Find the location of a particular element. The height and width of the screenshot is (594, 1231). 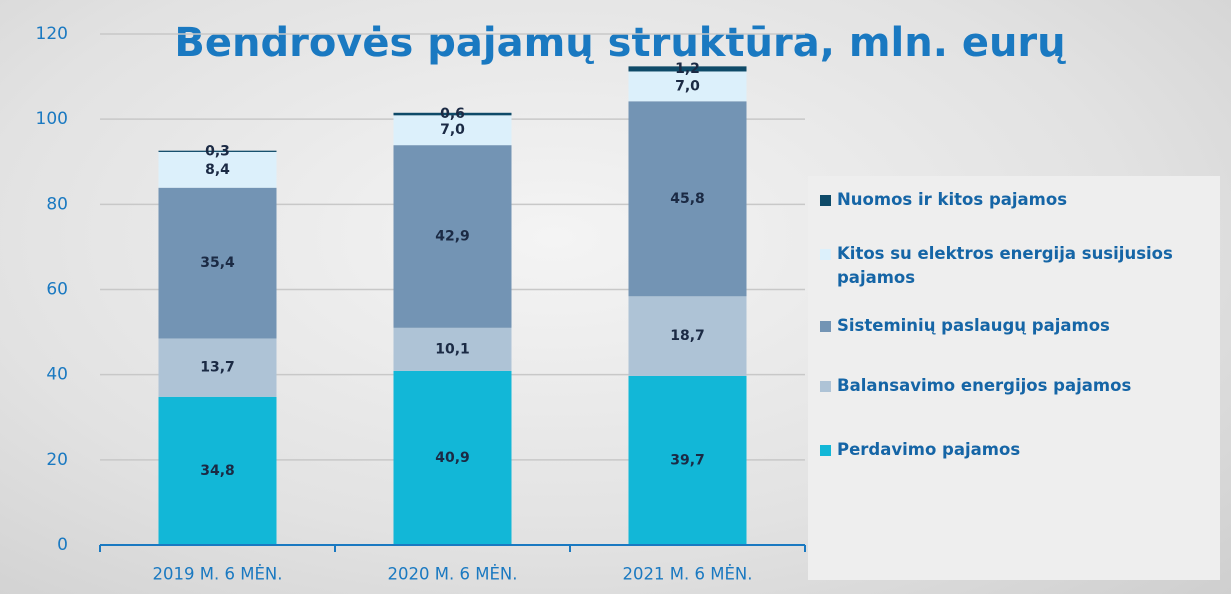

legend-item: Perdavimo pajamos is located at coordinates (1015, 450).